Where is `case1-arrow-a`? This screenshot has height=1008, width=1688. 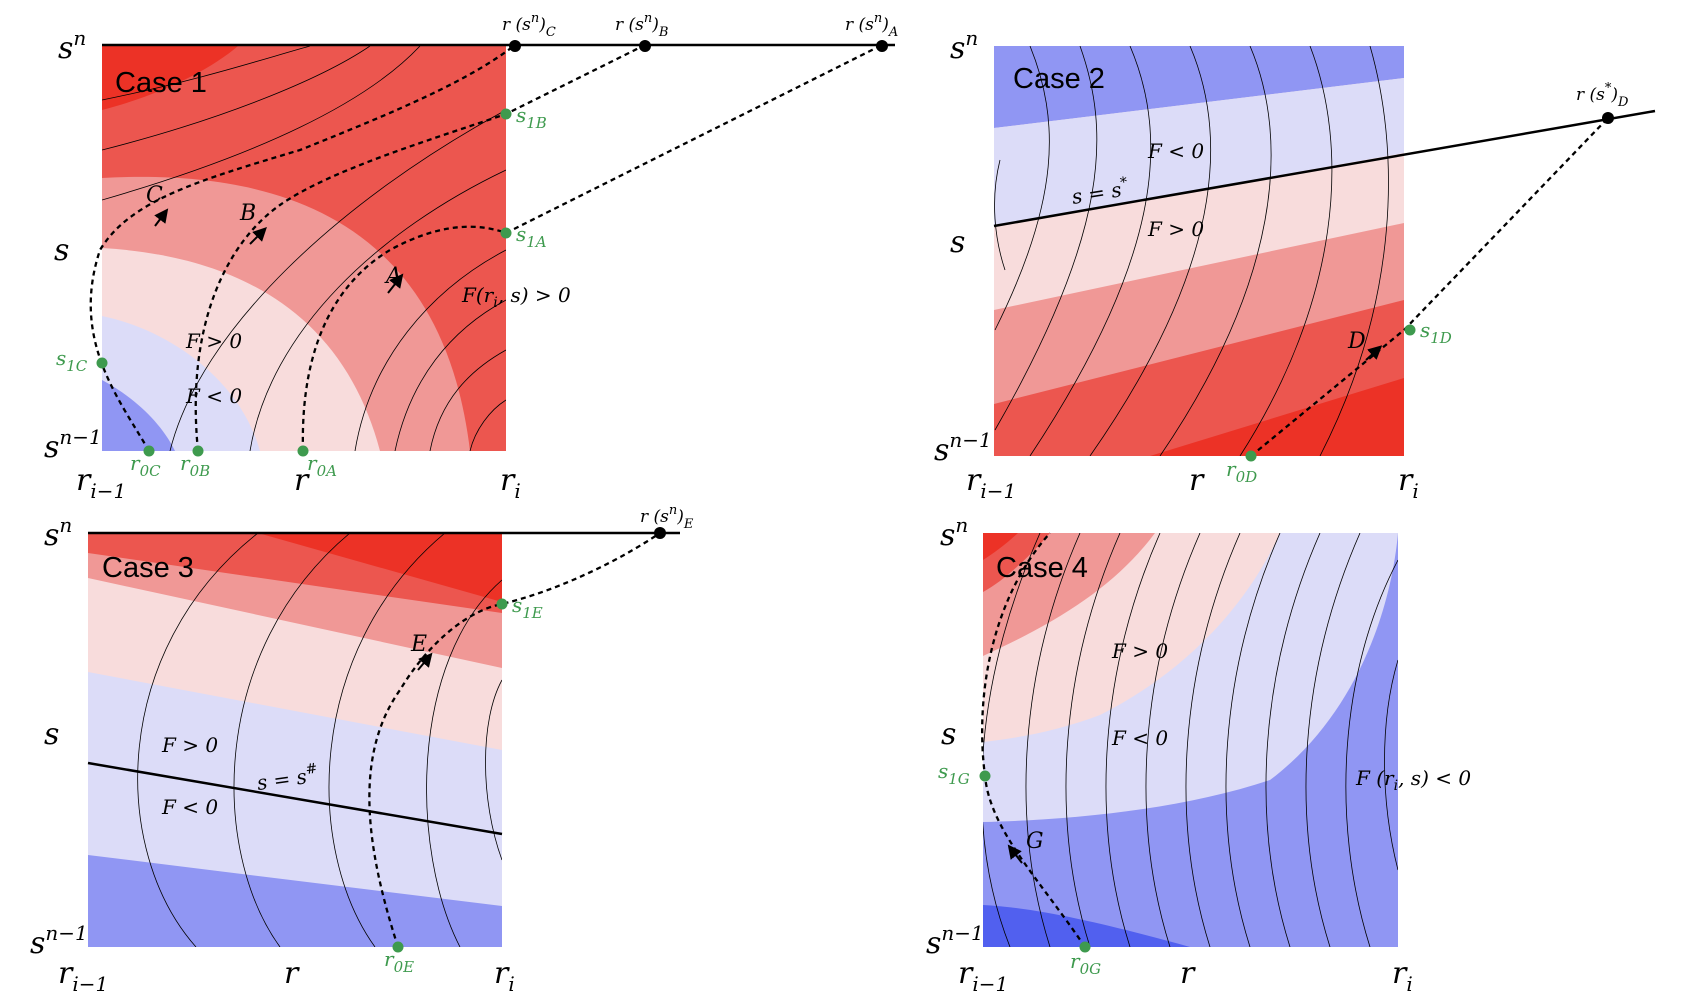 case1-arrow-a is located at coordinates (395, 283).